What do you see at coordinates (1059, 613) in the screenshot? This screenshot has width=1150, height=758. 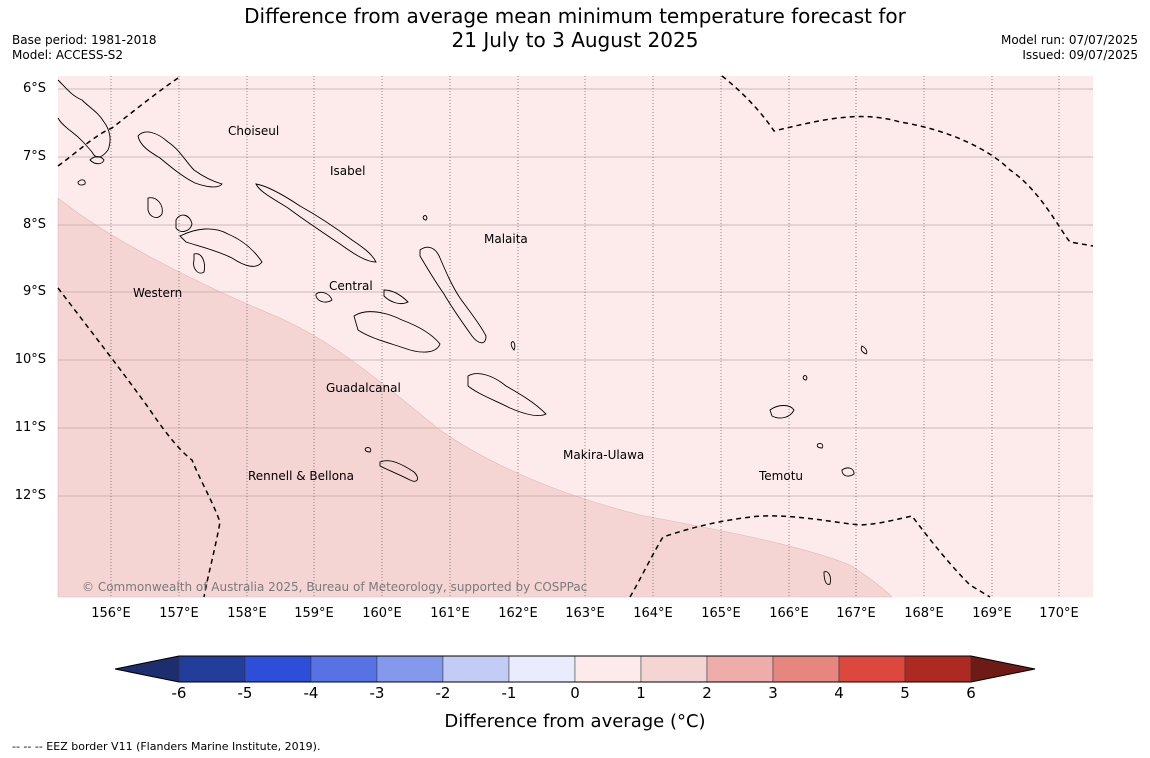 I see `lon-label: 170°E` at bounding box center [1059, 613].